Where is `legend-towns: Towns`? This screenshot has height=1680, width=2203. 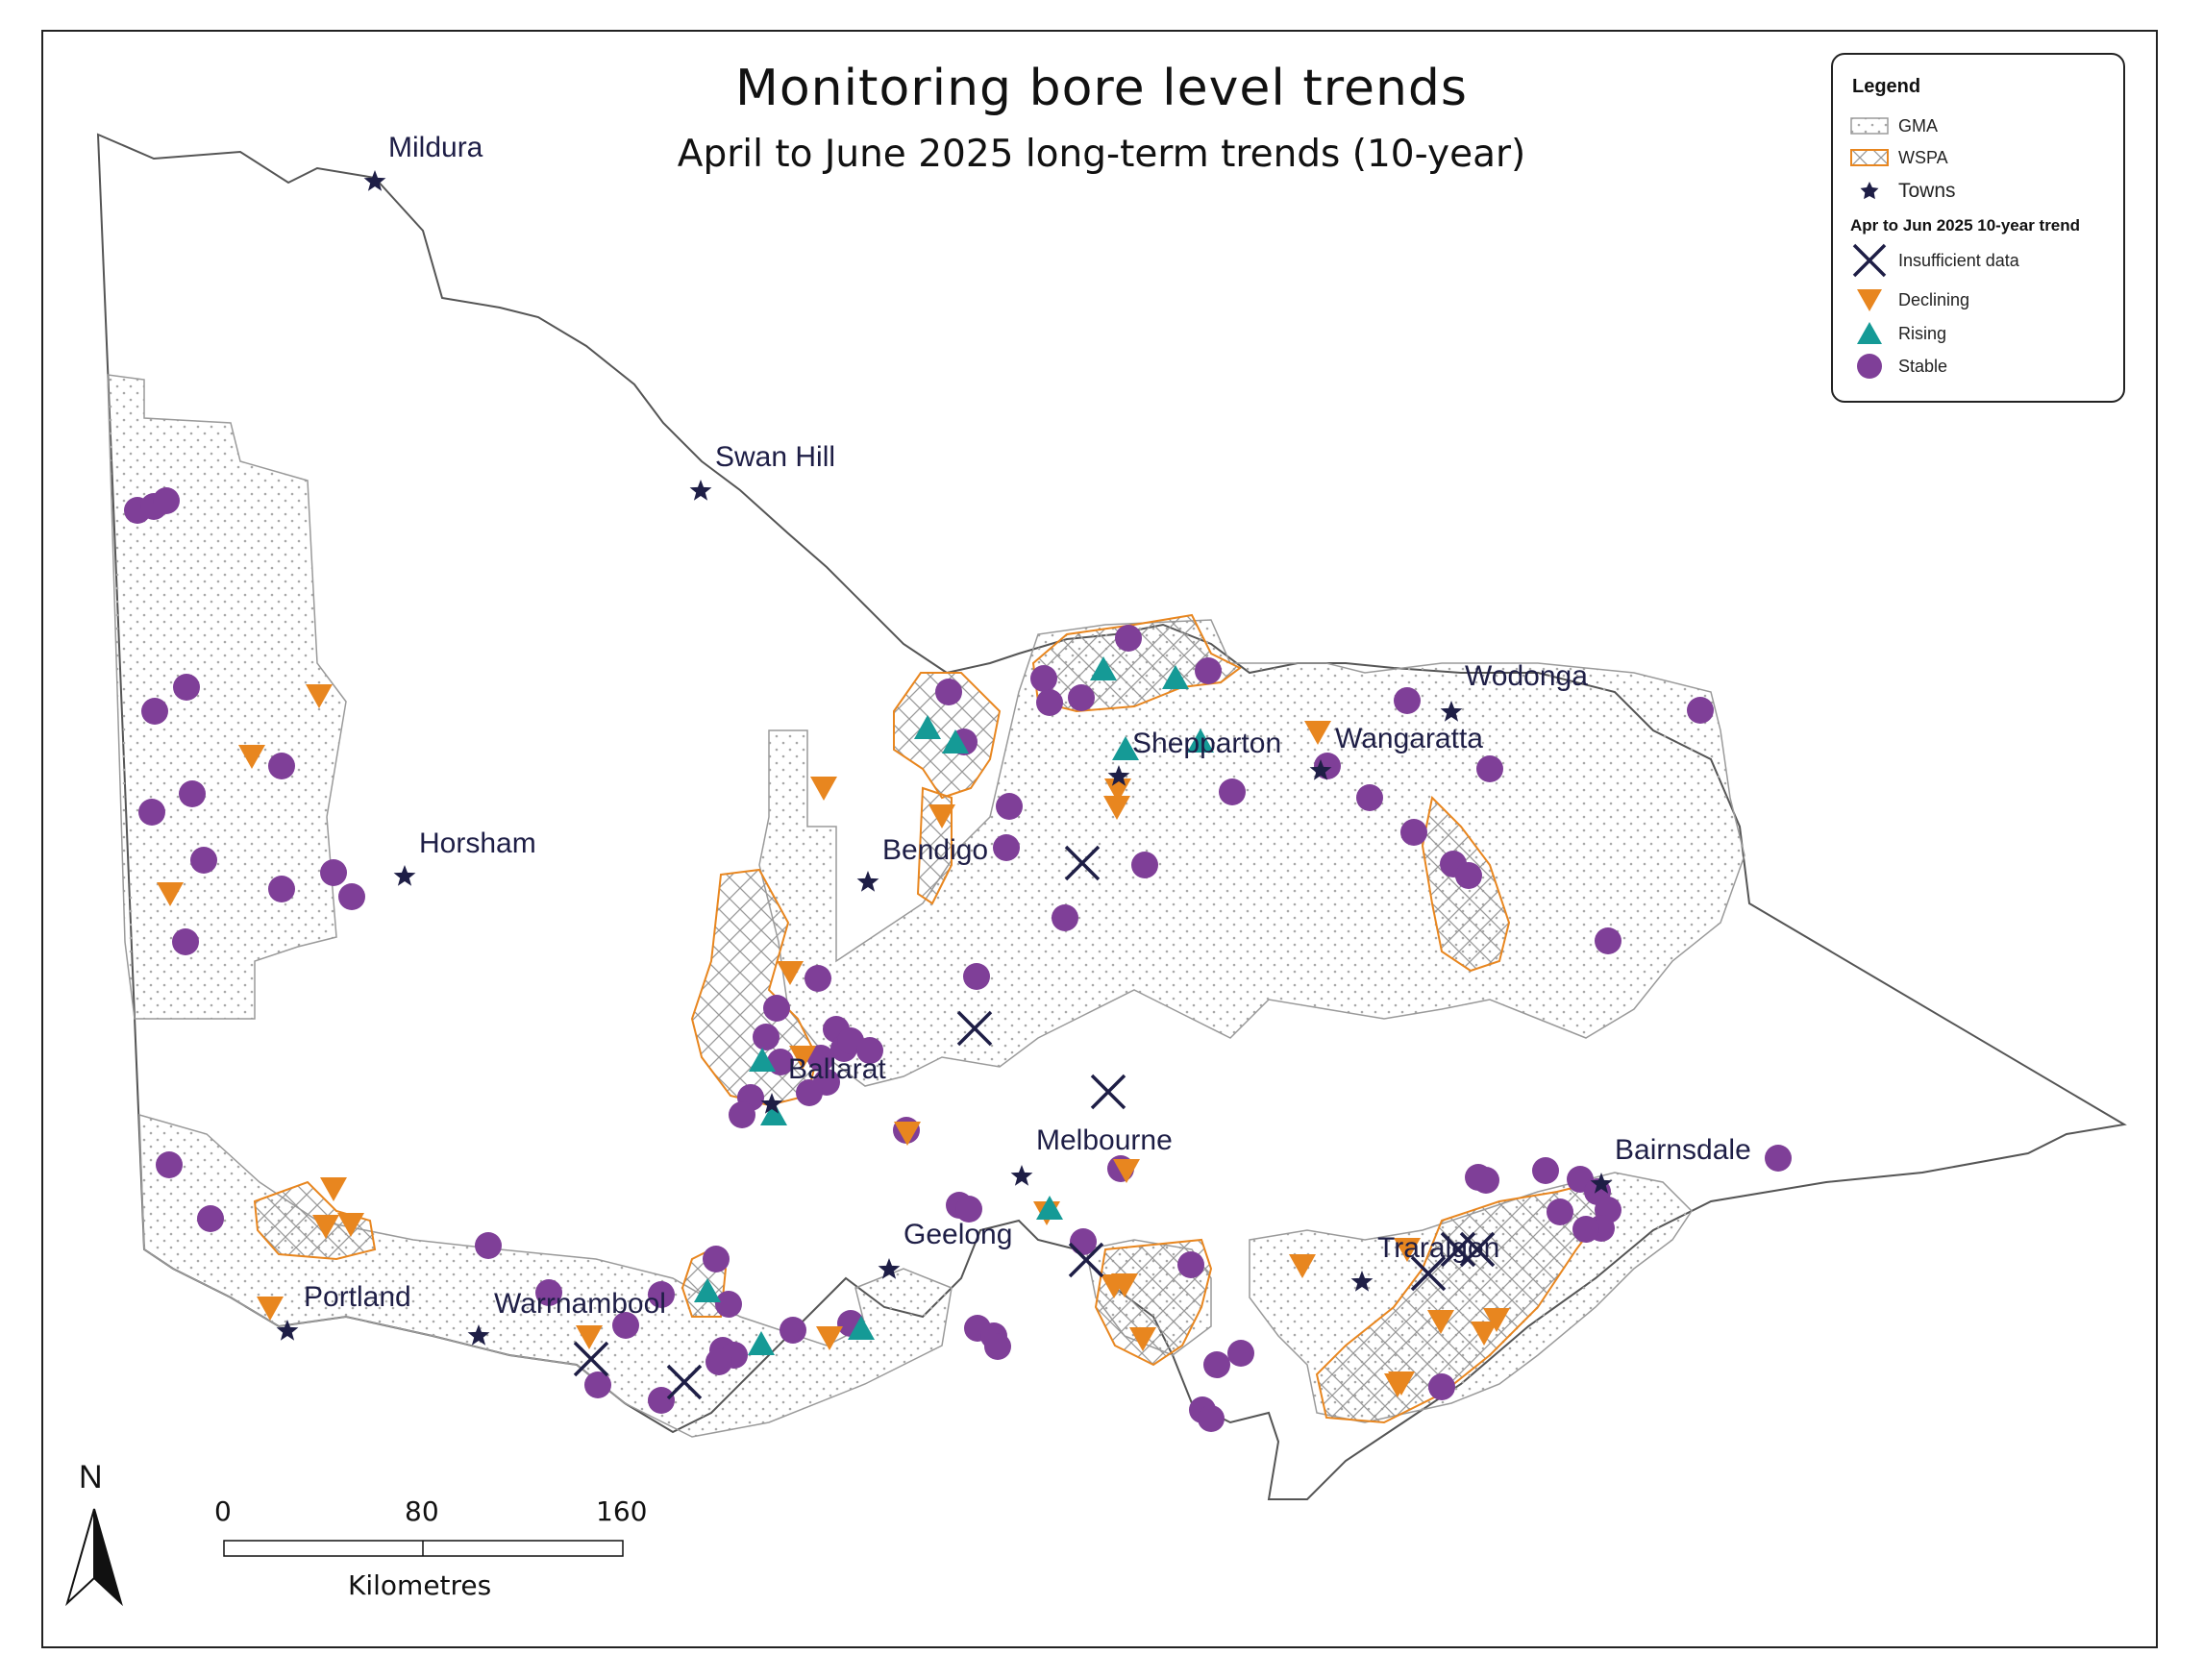 legend-towns: Towns is located at coordinates (1902, 191).